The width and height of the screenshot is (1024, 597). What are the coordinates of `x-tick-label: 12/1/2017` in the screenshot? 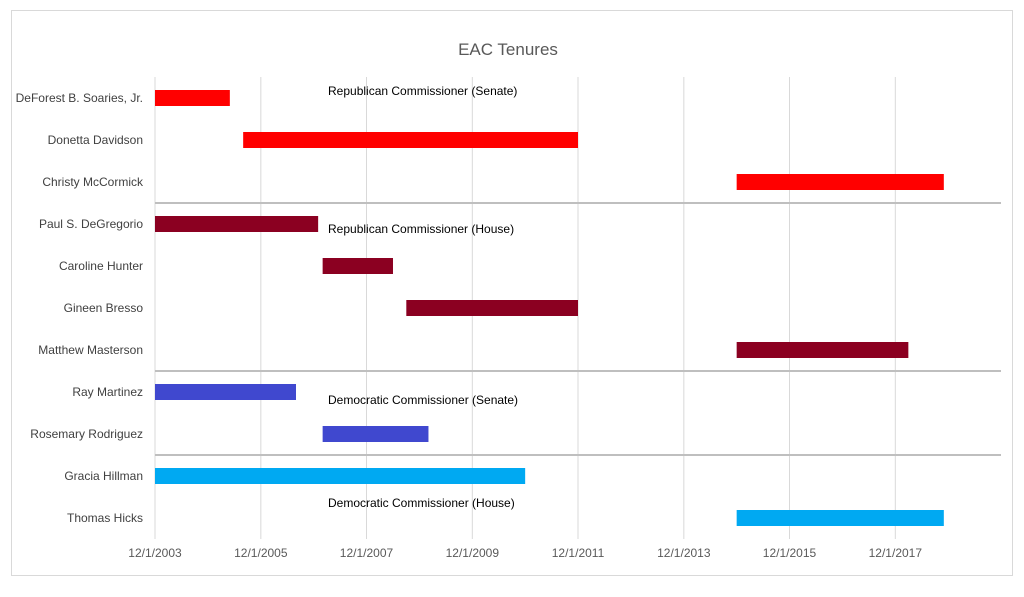 It's located at (896, 553).